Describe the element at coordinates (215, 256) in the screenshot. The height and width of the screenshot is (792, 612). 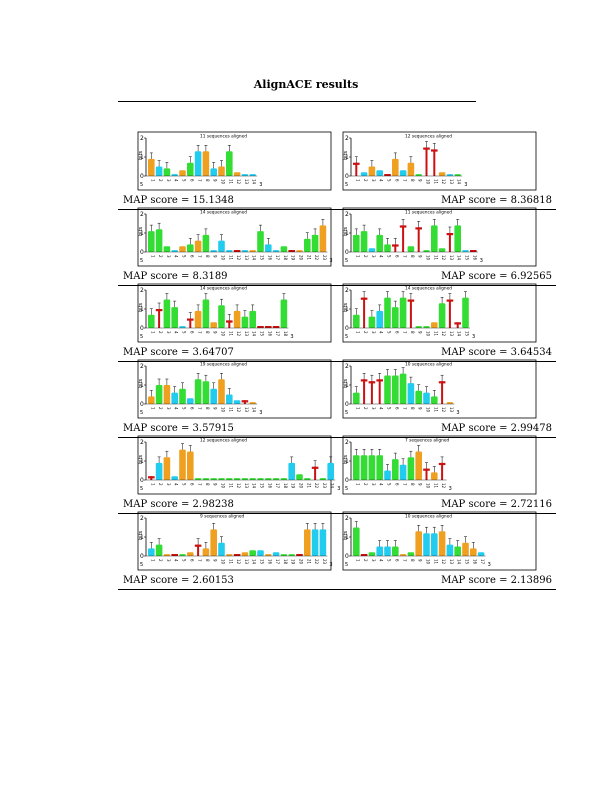
I see `position-label: 9` at that location.